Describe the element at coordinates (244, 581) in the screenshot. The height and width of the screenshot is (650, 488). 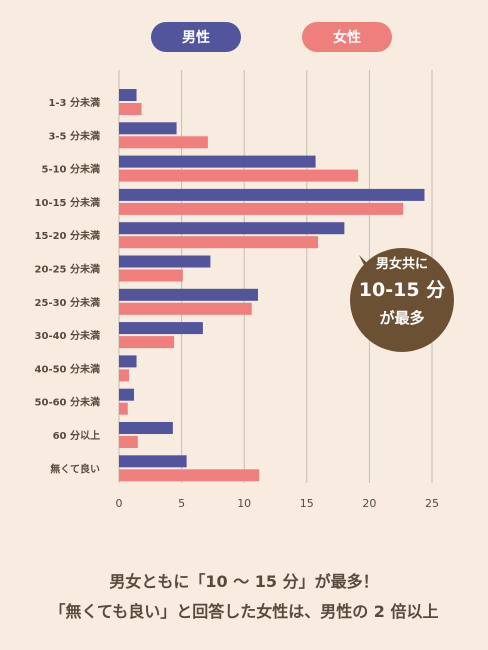
I see `caption-line1: 男女ともに「10 〜 15 分」が最多！` at that location.